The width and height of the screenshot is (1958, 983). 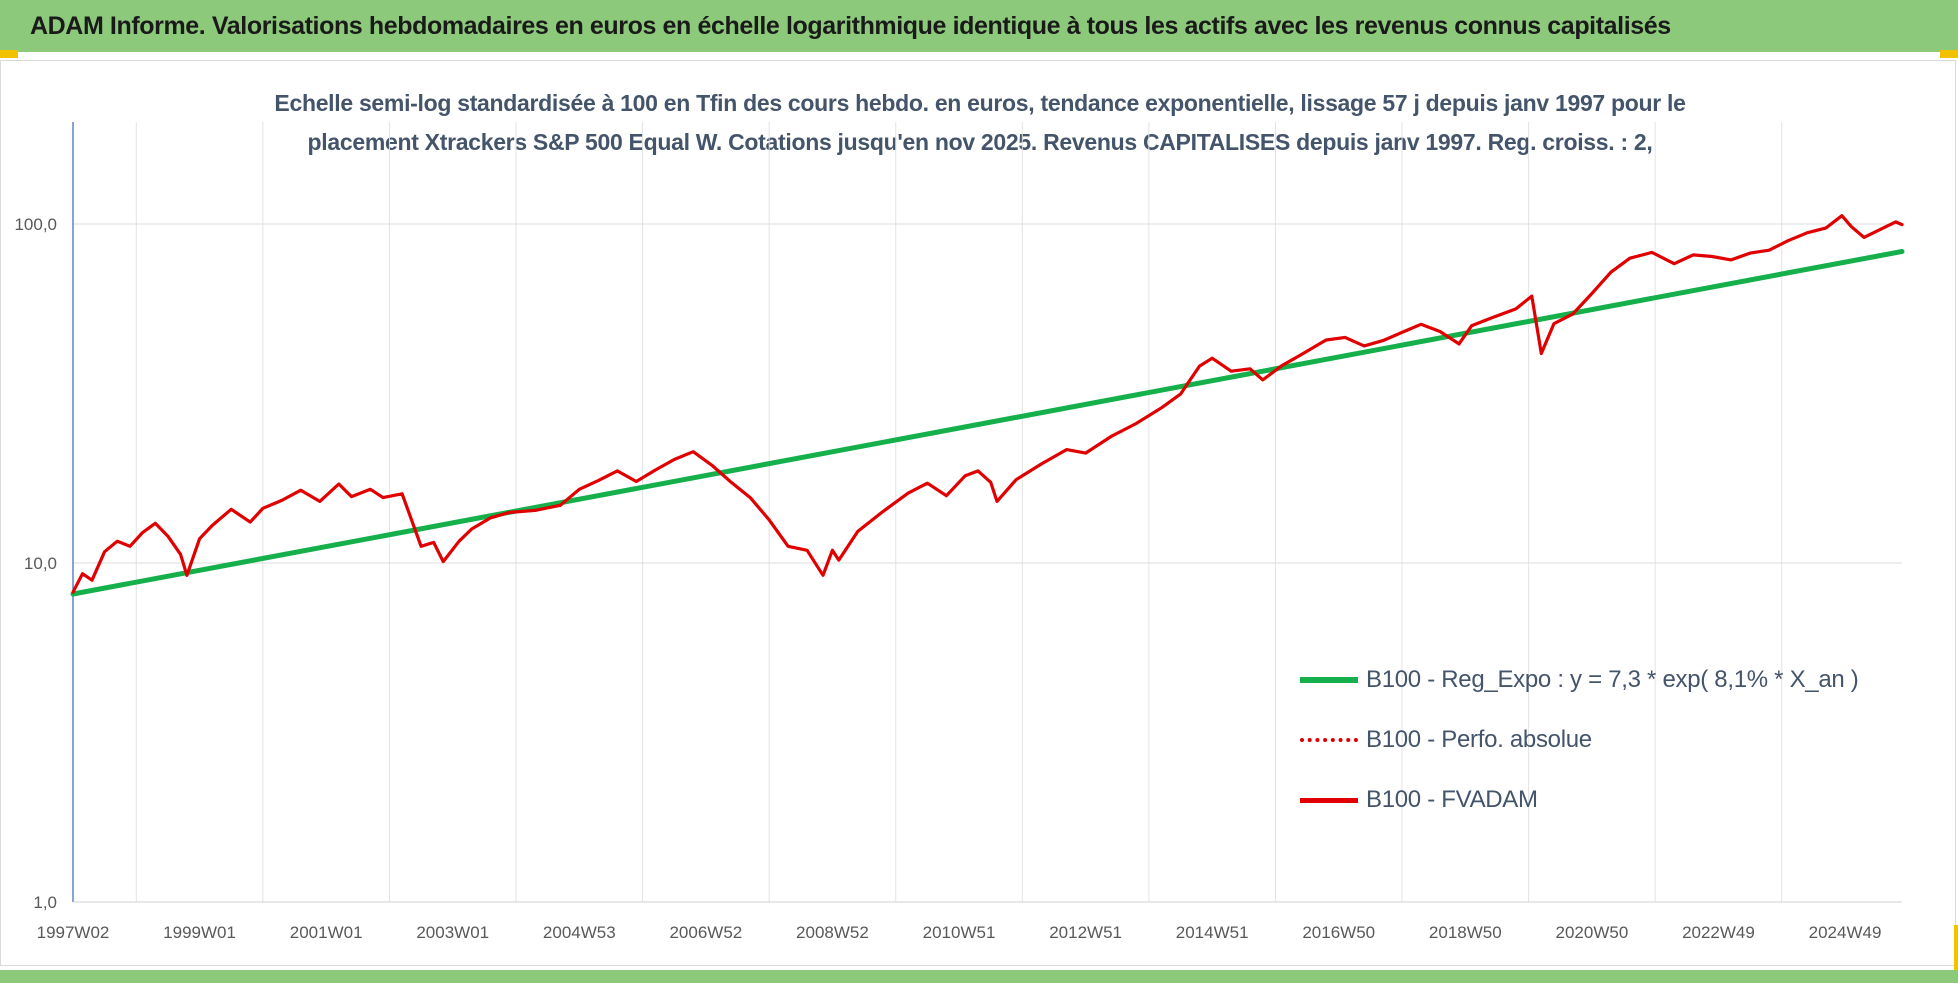 I want to click on legend-label-fvadam: B100 - FVADAM, so click(x=1452, y=799).